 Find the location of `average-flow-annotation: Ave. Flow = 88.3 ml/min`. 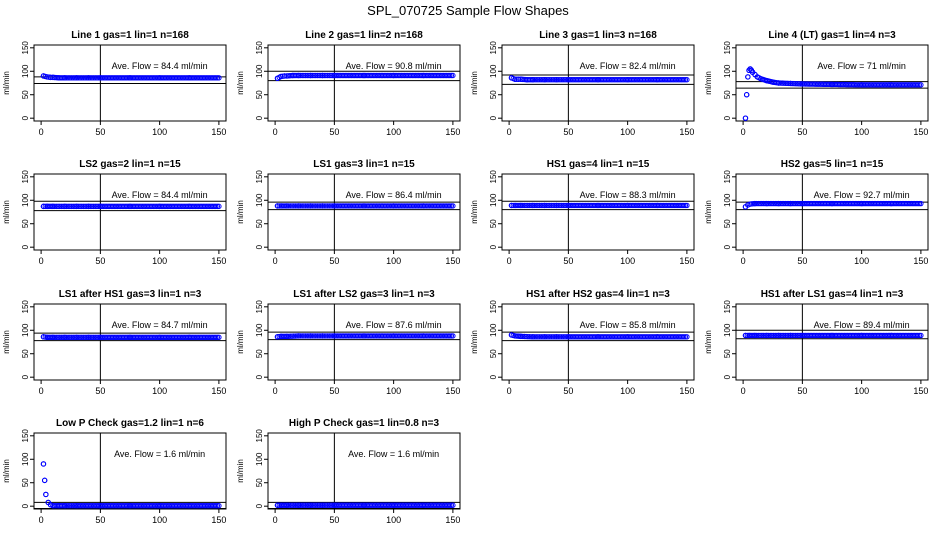

average-flow-annotation: Ave. Flow = 88.3 ml/min is located at coordinates (628, 195).